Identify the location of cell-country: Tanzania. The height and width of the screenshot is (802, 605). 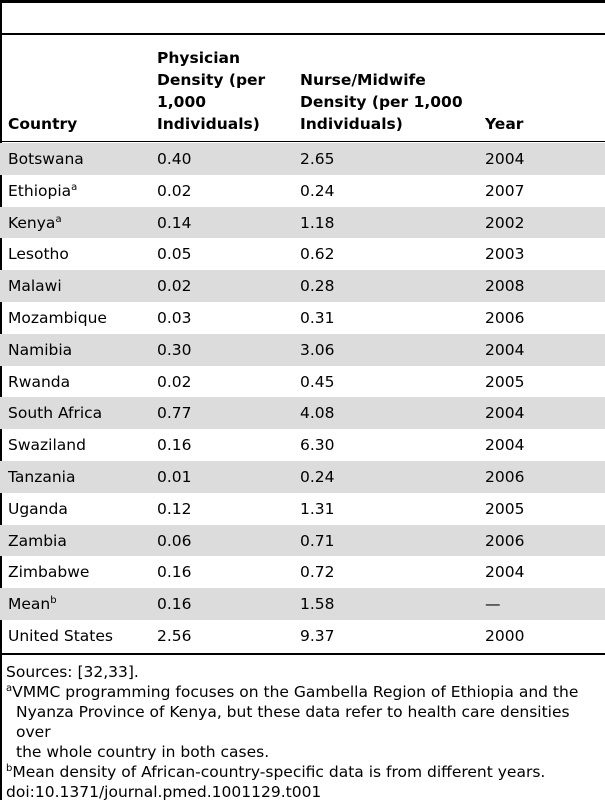
(42, 477).